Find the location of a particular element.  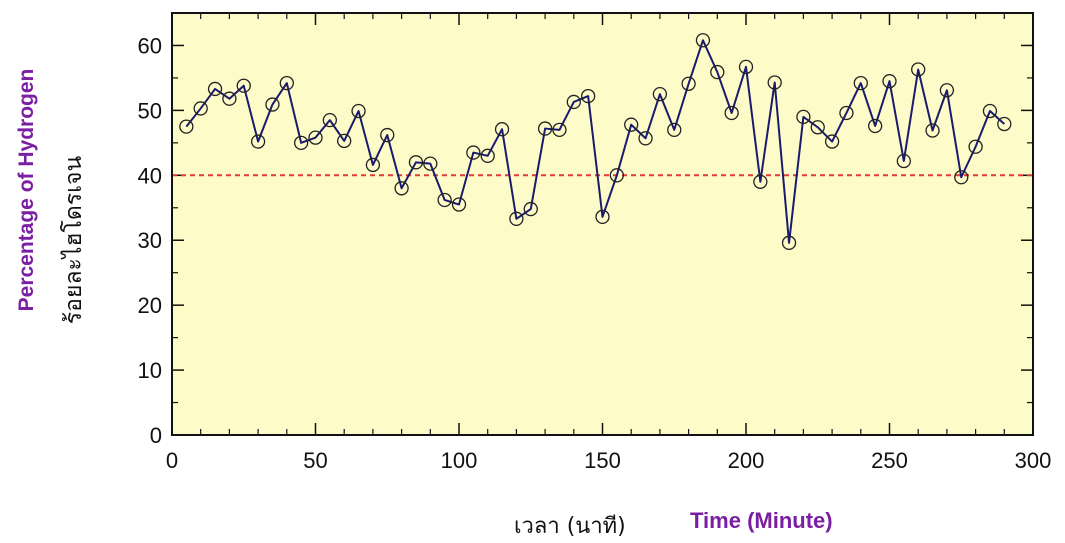

y-tick-label: 30 is located at coordinates (150, 240).